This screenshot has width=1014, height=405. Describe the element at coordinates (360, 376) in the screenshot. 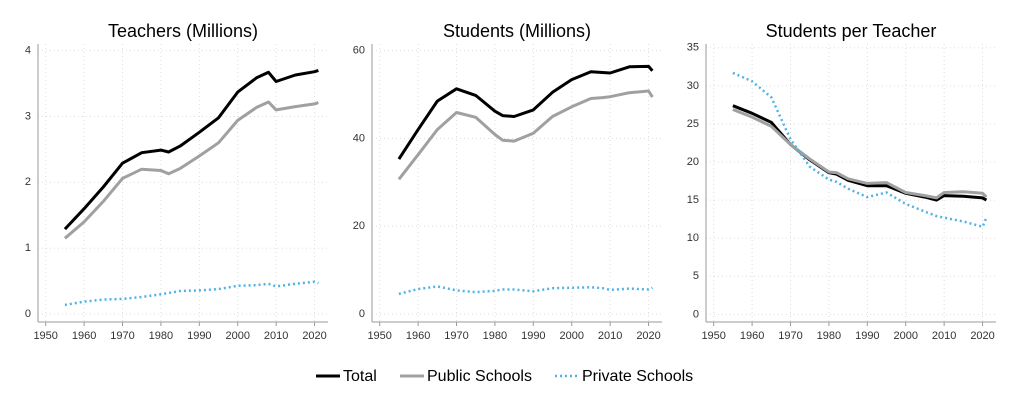

I see `legend-label: Total` at that location.